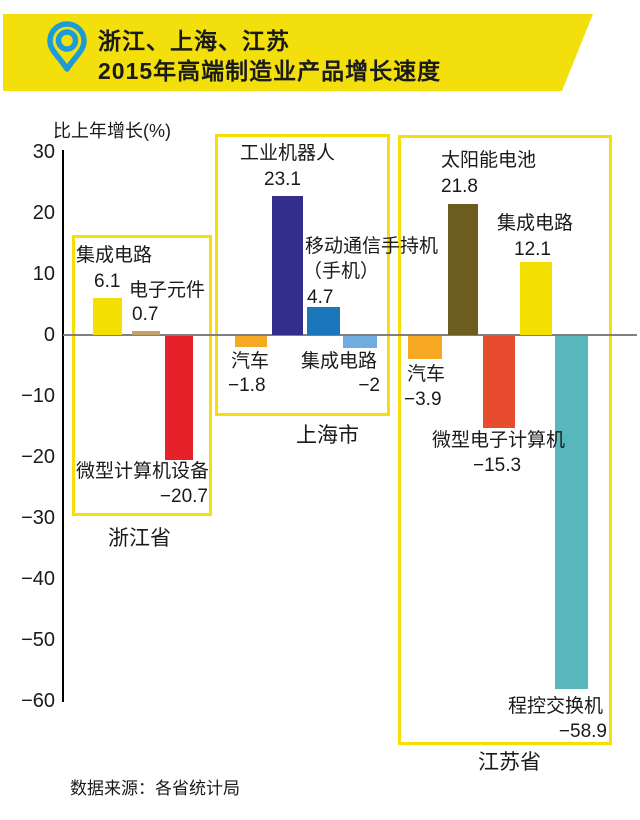  What do you see at coordinates (423, 399) in the screenshot?
I see `bar-value: −3.9` at bounding box center [423, 399].